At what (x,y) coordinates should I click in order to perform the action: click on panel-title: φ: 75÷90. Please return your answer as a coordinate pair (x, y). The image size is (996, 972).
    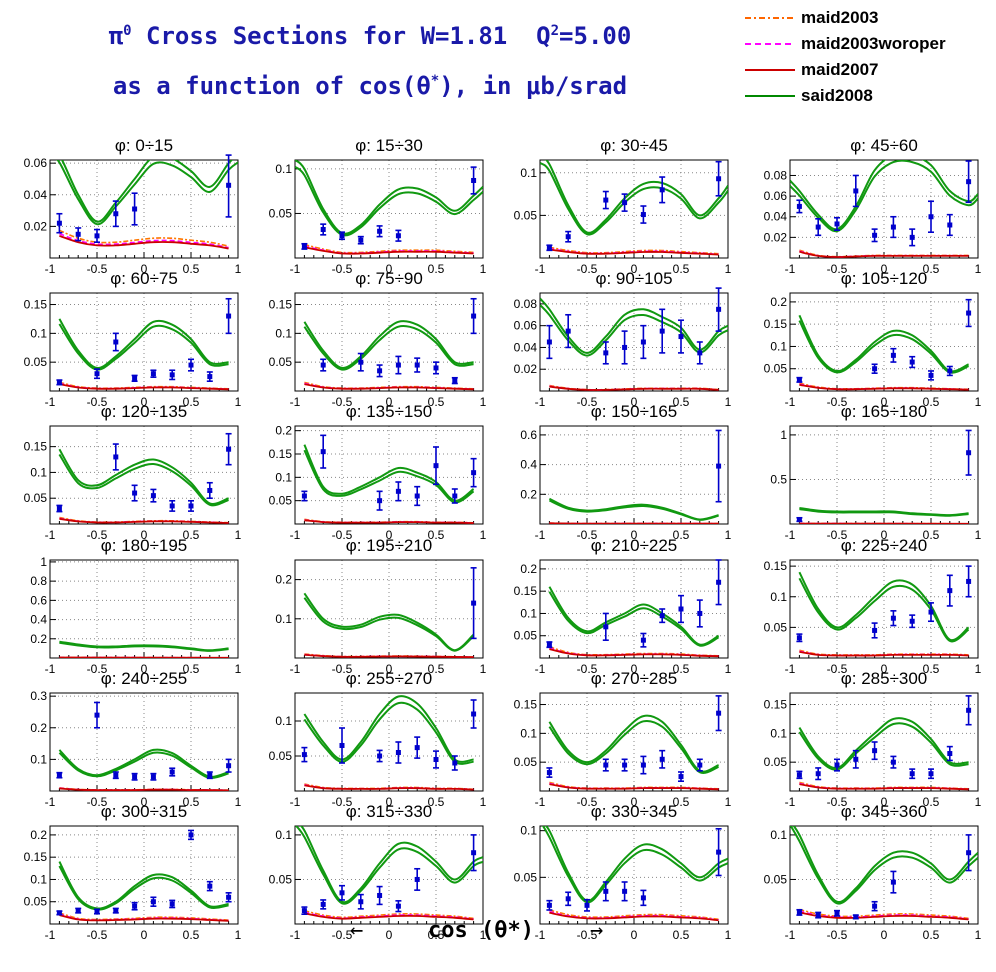
    Looking at the image, I should click on (389, 278).